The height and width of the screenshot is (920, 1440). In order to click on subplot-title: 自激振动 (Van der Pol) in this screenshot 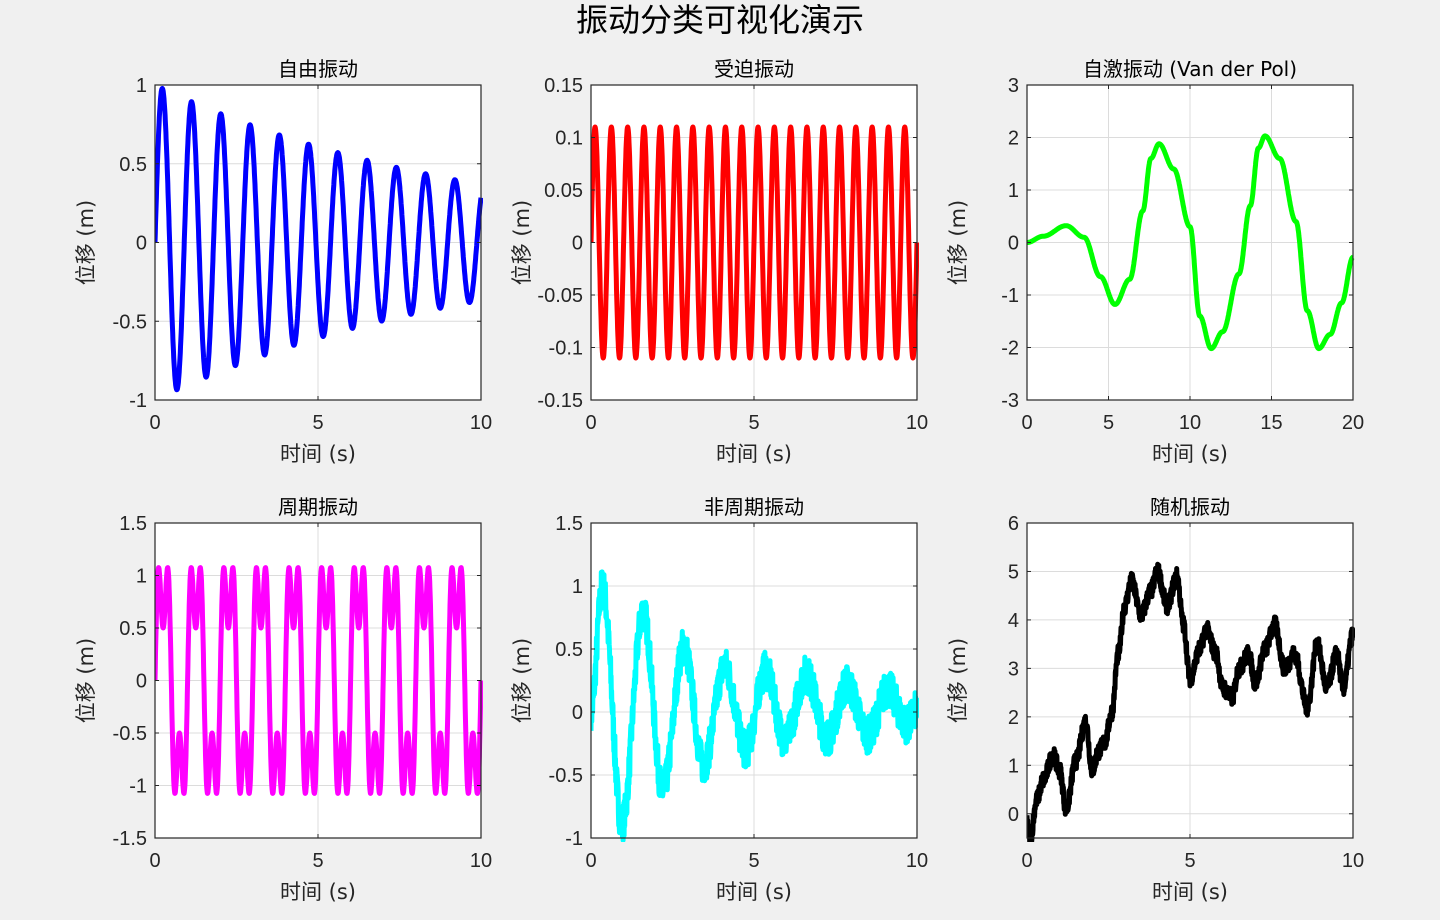, I will do `click(1190, 69)`.